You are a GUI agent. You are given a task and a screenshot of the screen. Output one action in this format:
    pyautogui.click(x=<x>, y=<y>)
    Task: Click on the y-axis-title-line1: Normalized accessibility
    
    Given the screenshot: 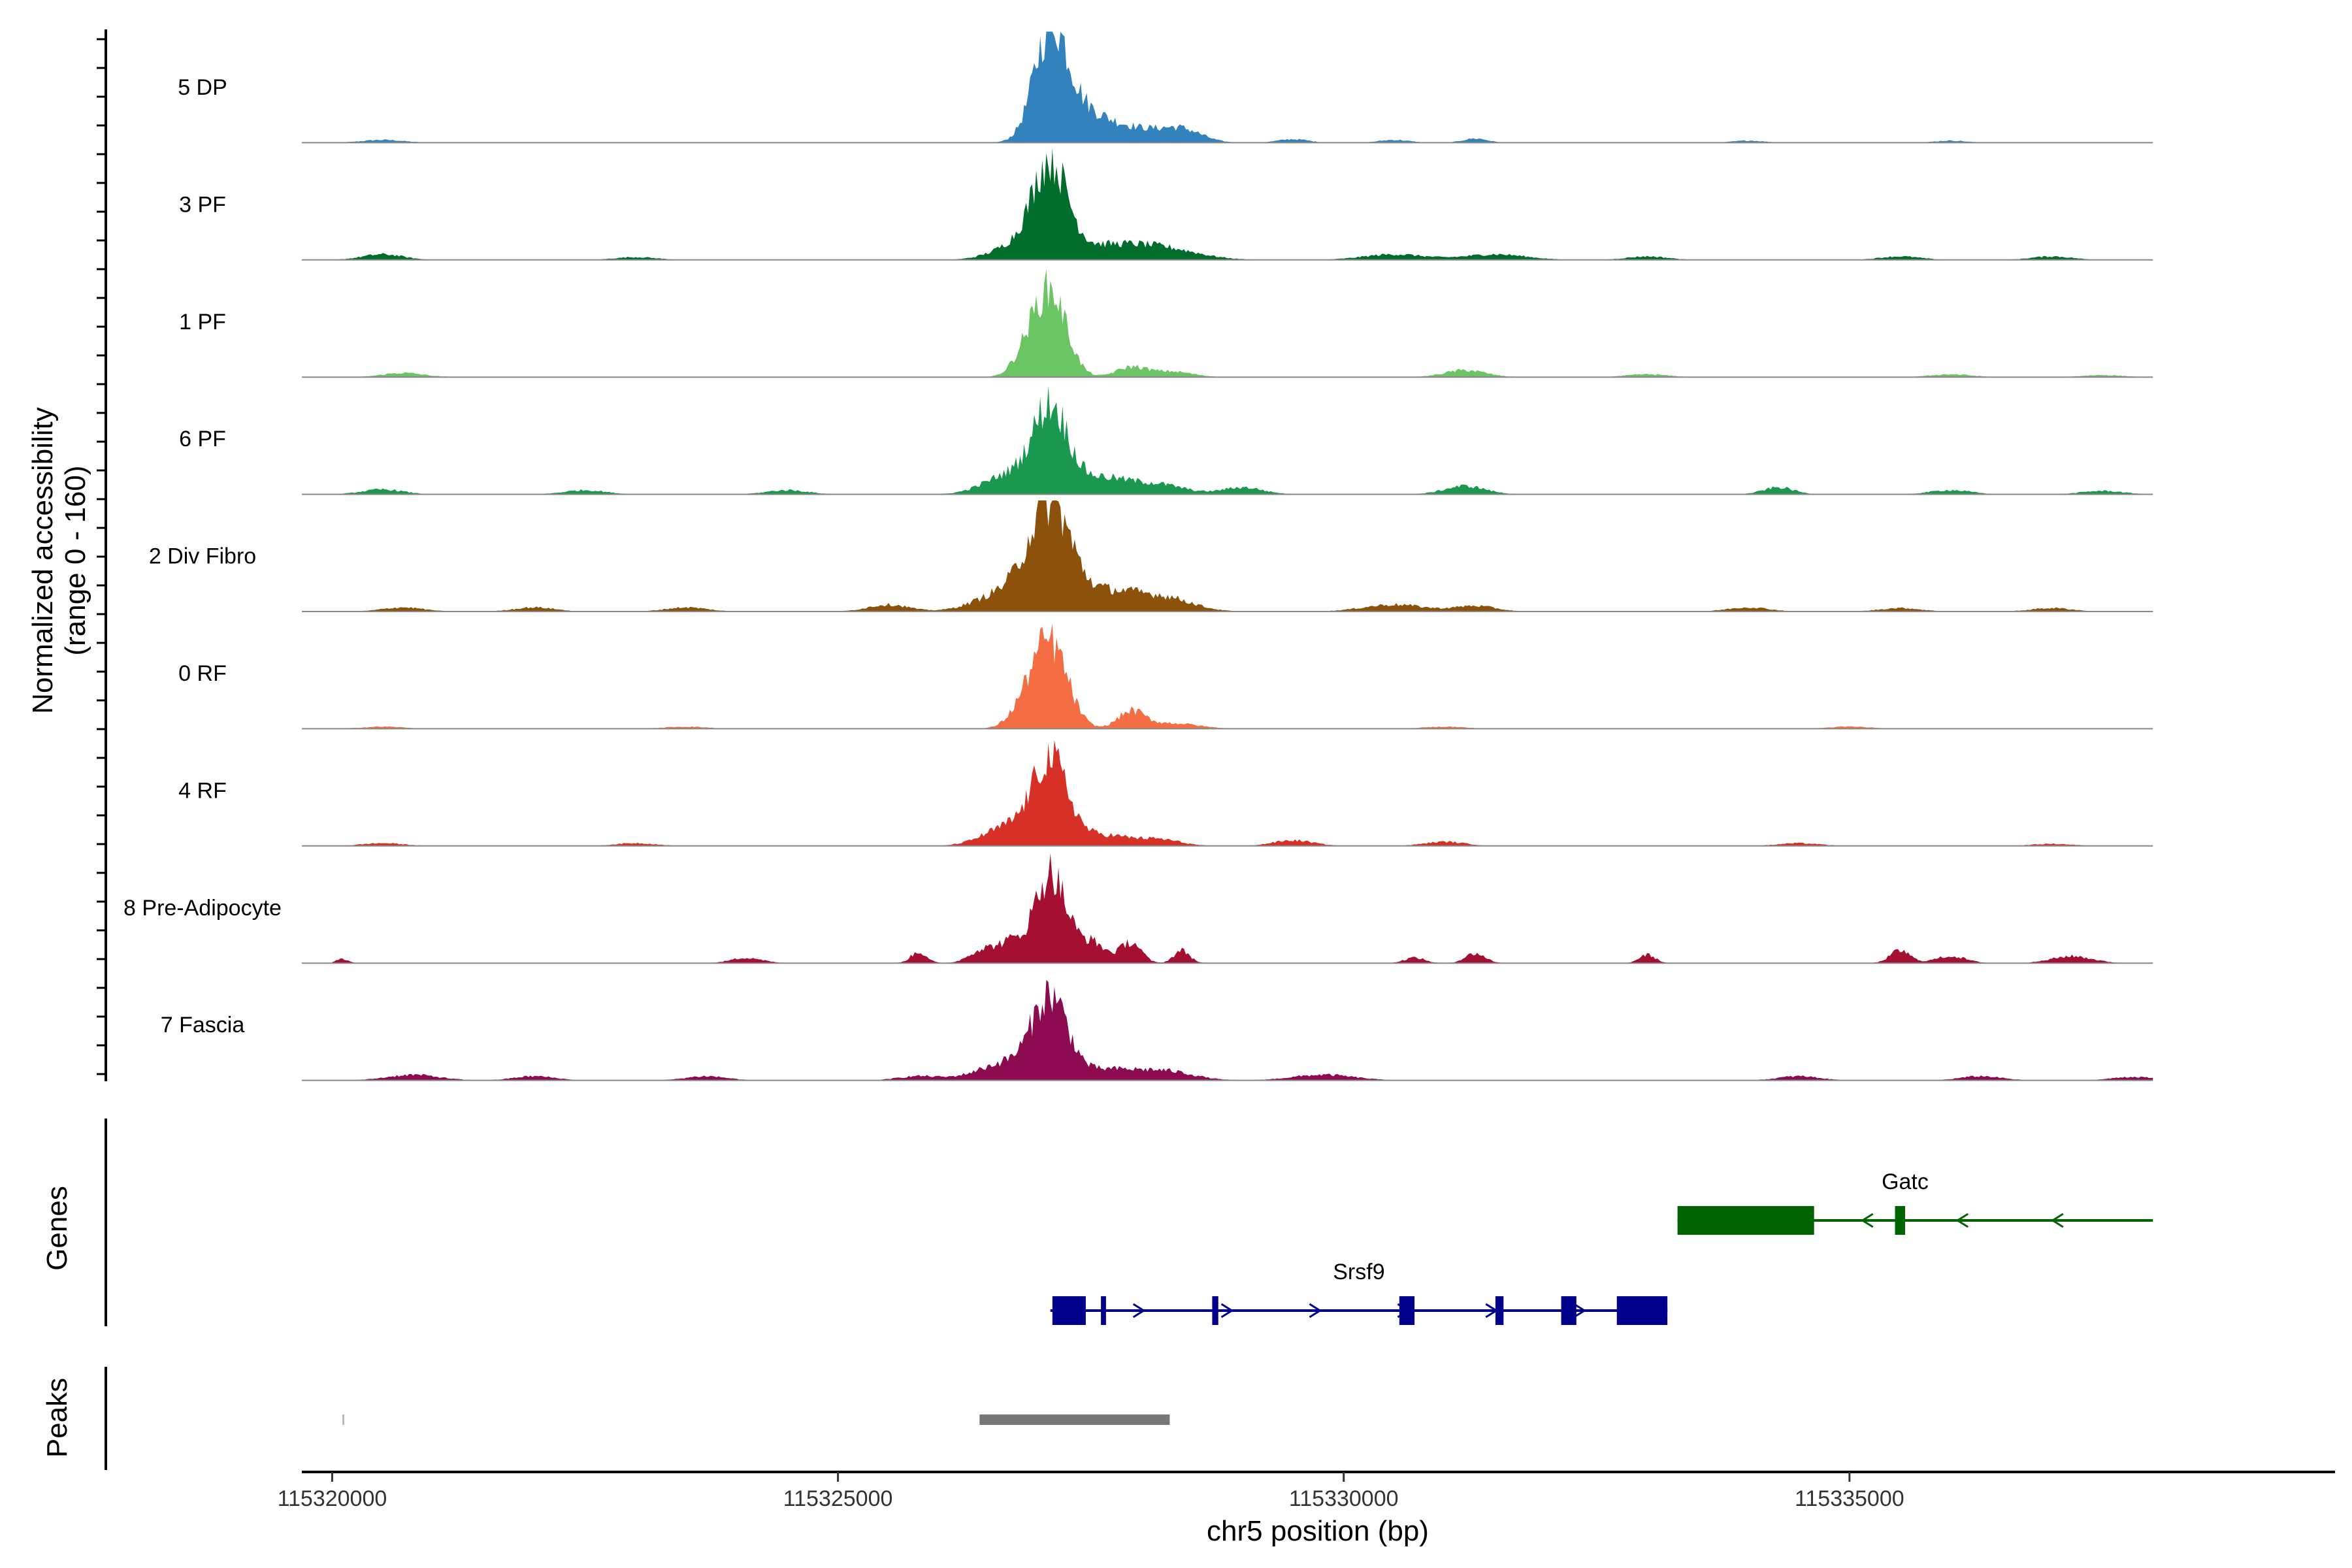 What is the action you would take?
    pyautogui.click(x=43, y=560)
    